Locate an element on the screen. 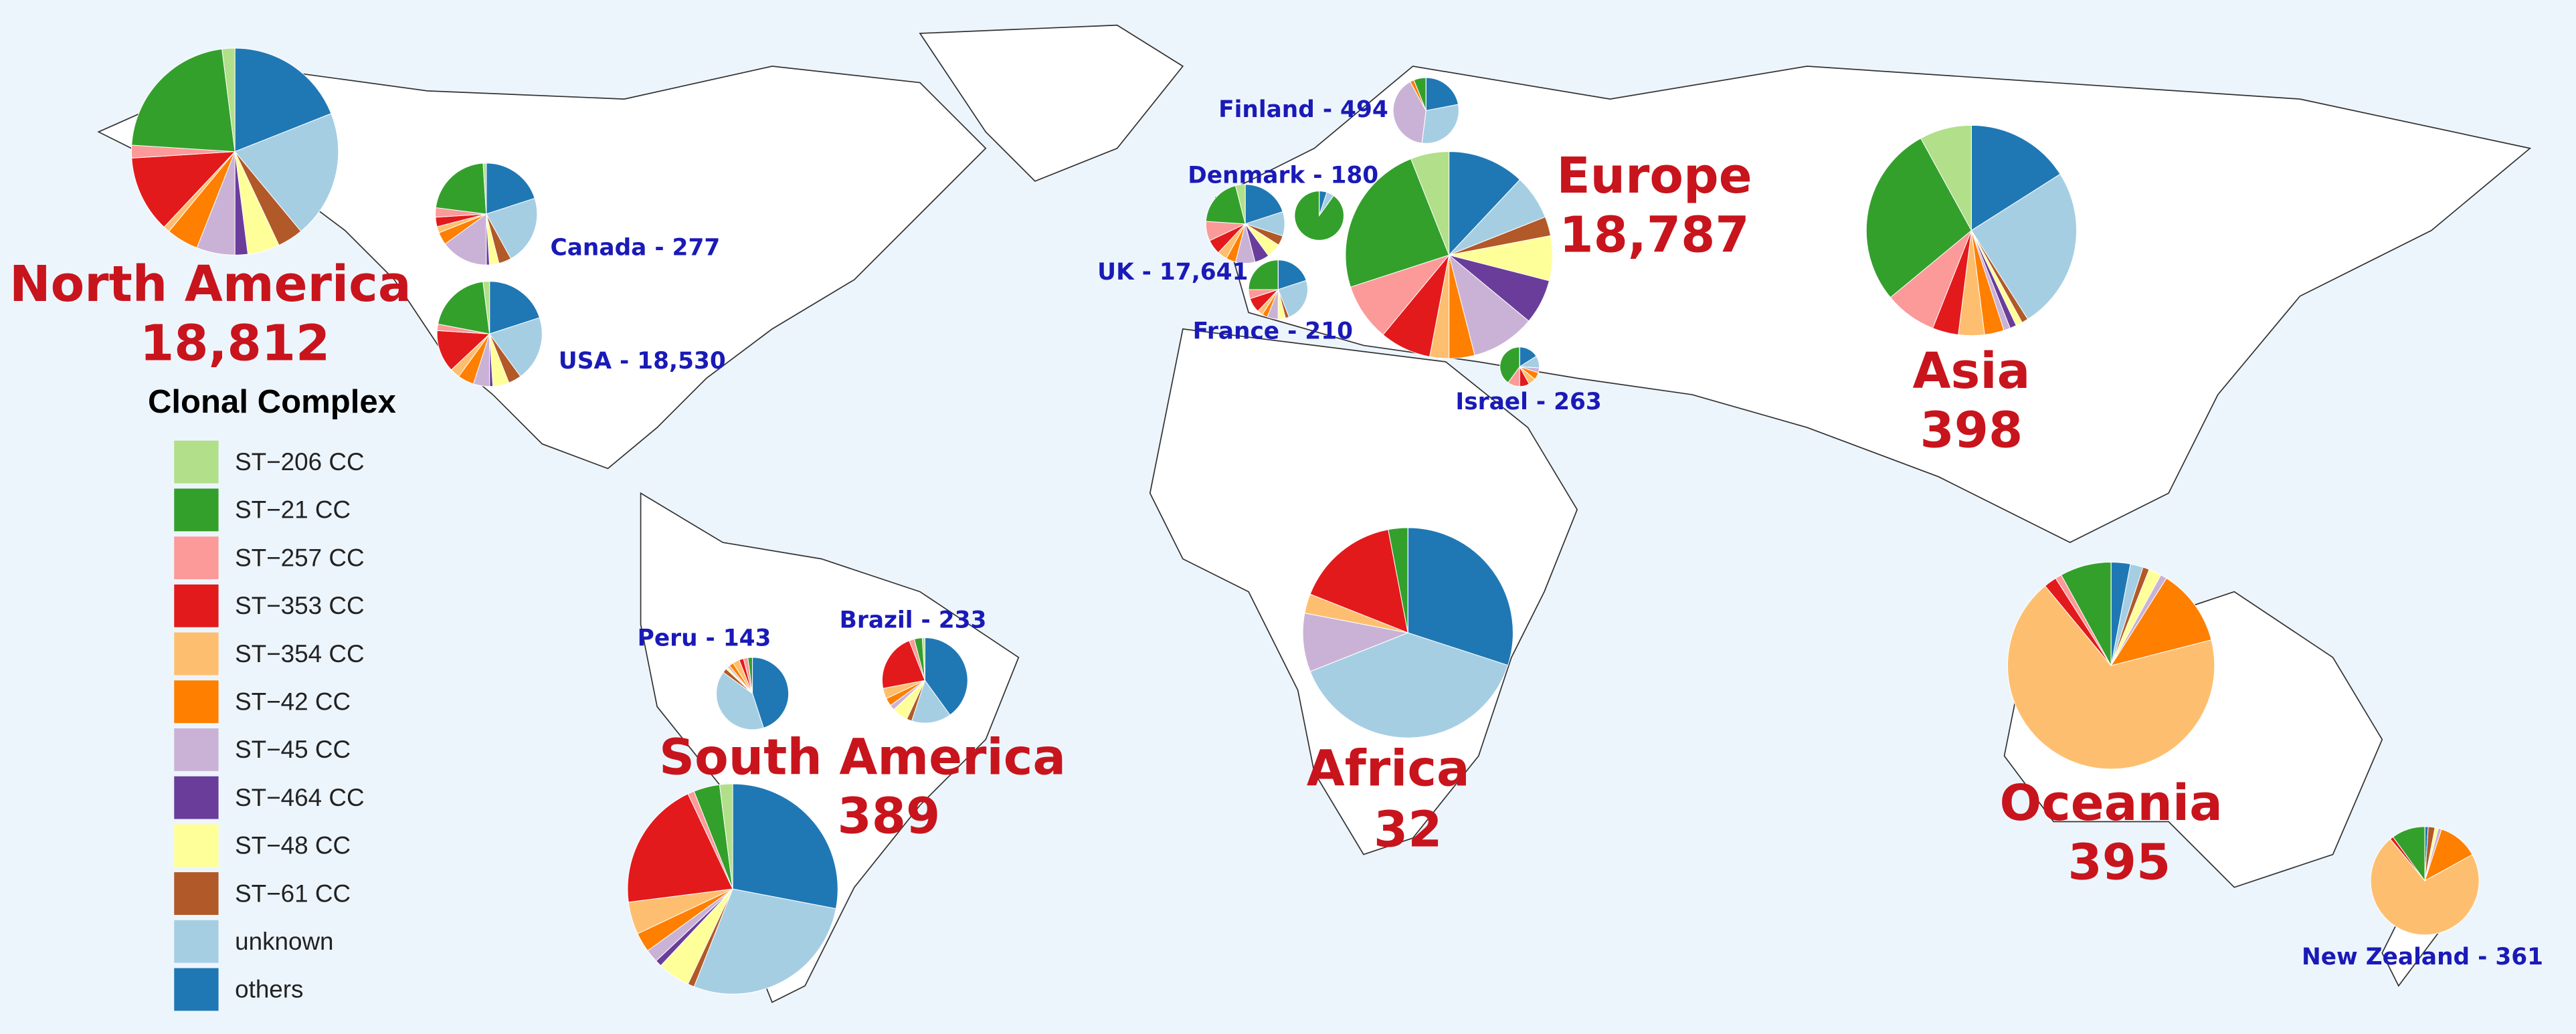 This screenshot has width=2576, height=1034. country-label: UK - 17,641 is located at coordinates (1172, 272).